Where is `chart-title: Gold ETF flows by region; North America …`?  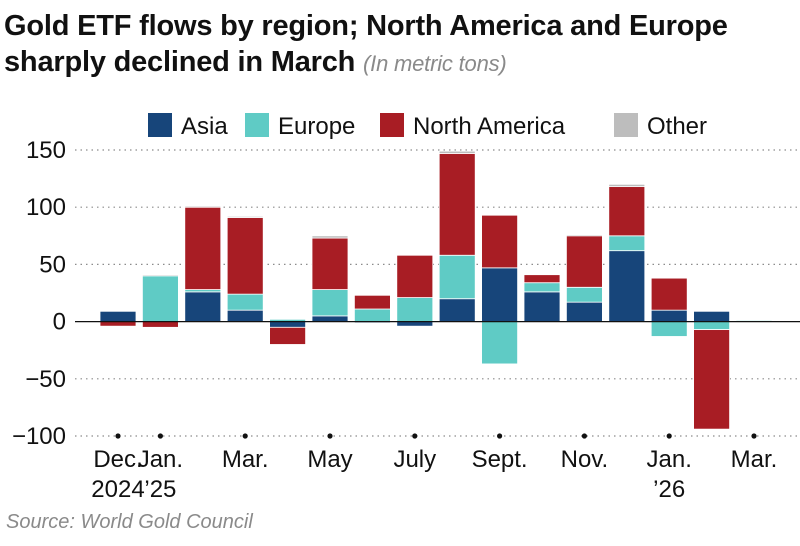 chart-title: Gold ETF flows by region; North America … is located at coordinates (399, 45).